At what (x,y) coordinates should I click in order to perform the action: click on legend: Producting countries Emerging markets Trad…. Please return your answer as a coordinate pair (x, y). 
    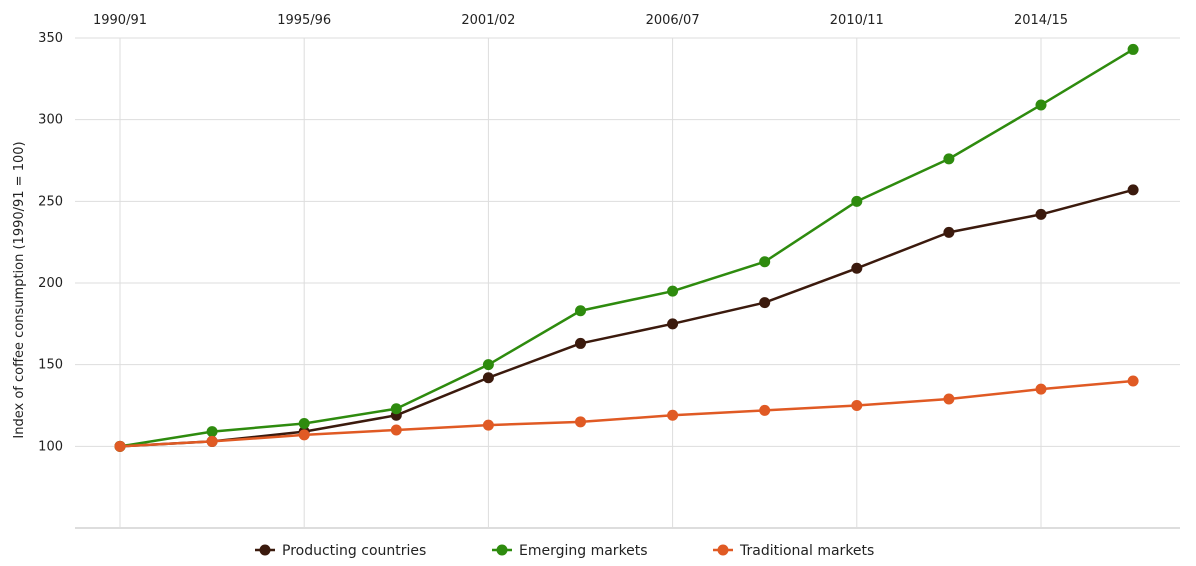
    Looking at the image, I should click on (564, 551).